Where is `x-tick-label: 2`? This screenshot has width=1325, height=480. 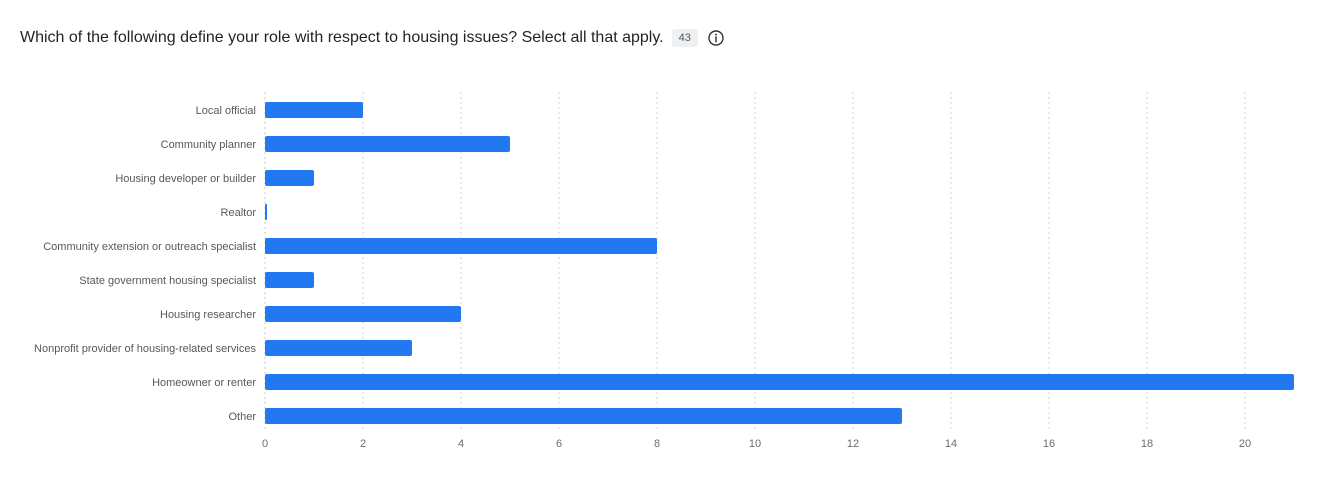 x-tick-label: 2 is located at coordinates (363, 444).